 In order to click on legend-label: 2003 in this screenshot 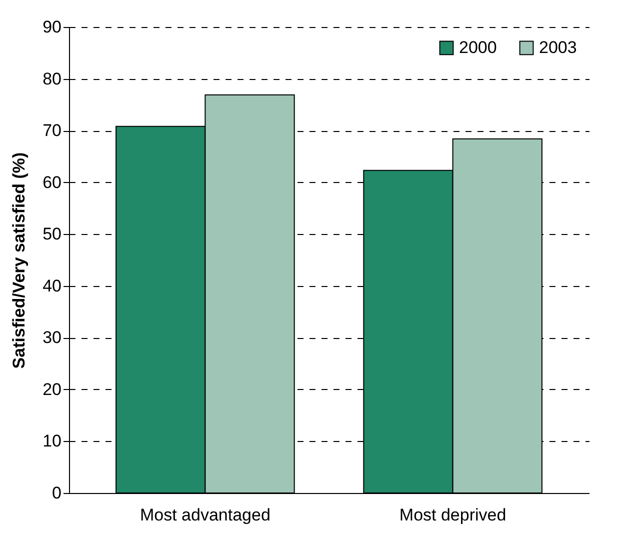, I will do `click(558, 47)`.